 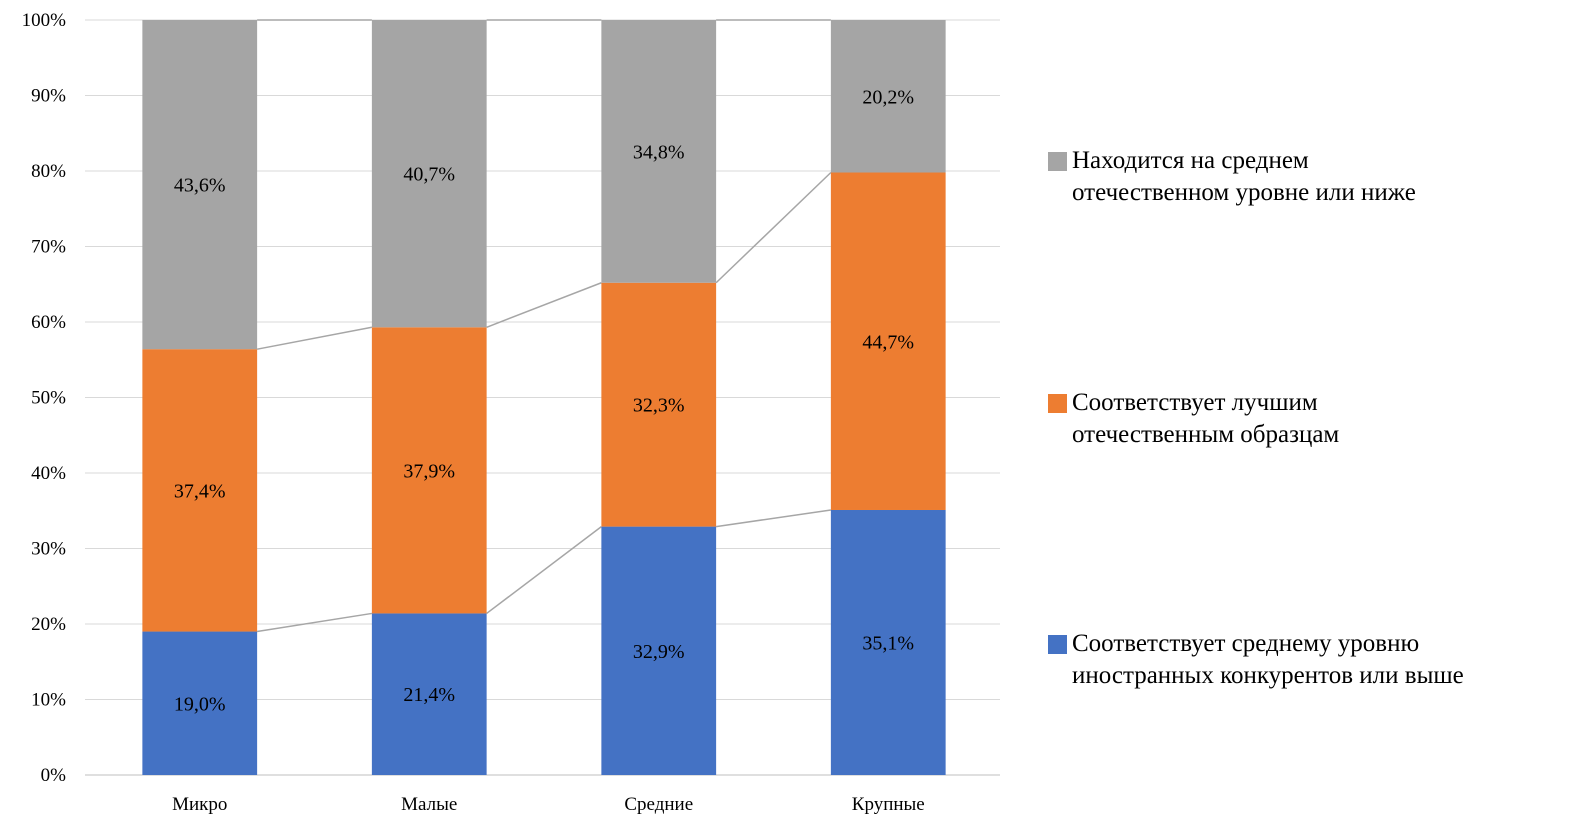 I want to click on data-label: 37,4%, so click(x=200, y=491).